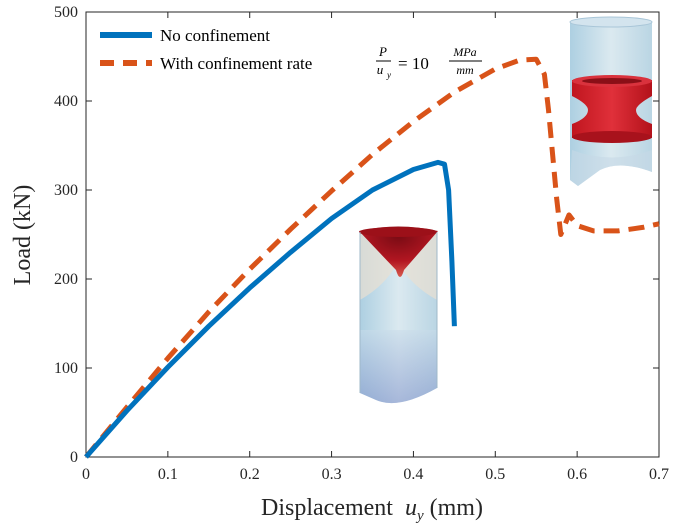 Image resolution: width=675 pixels, height=528 pixels. What do you see at coordinates (398, 315) in the screenshot?
I see `unconfined-specimen-inset` at bounding box center [398, 315].